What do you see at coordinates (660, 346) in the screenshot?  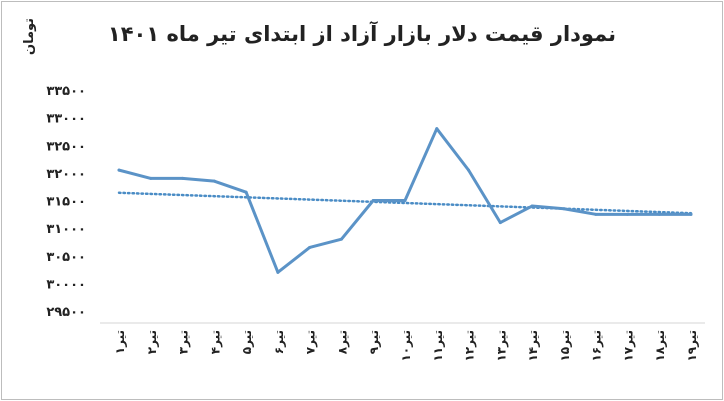 I see `x-tick-label: ۱۸تیر` at bounding box center [660, 346].